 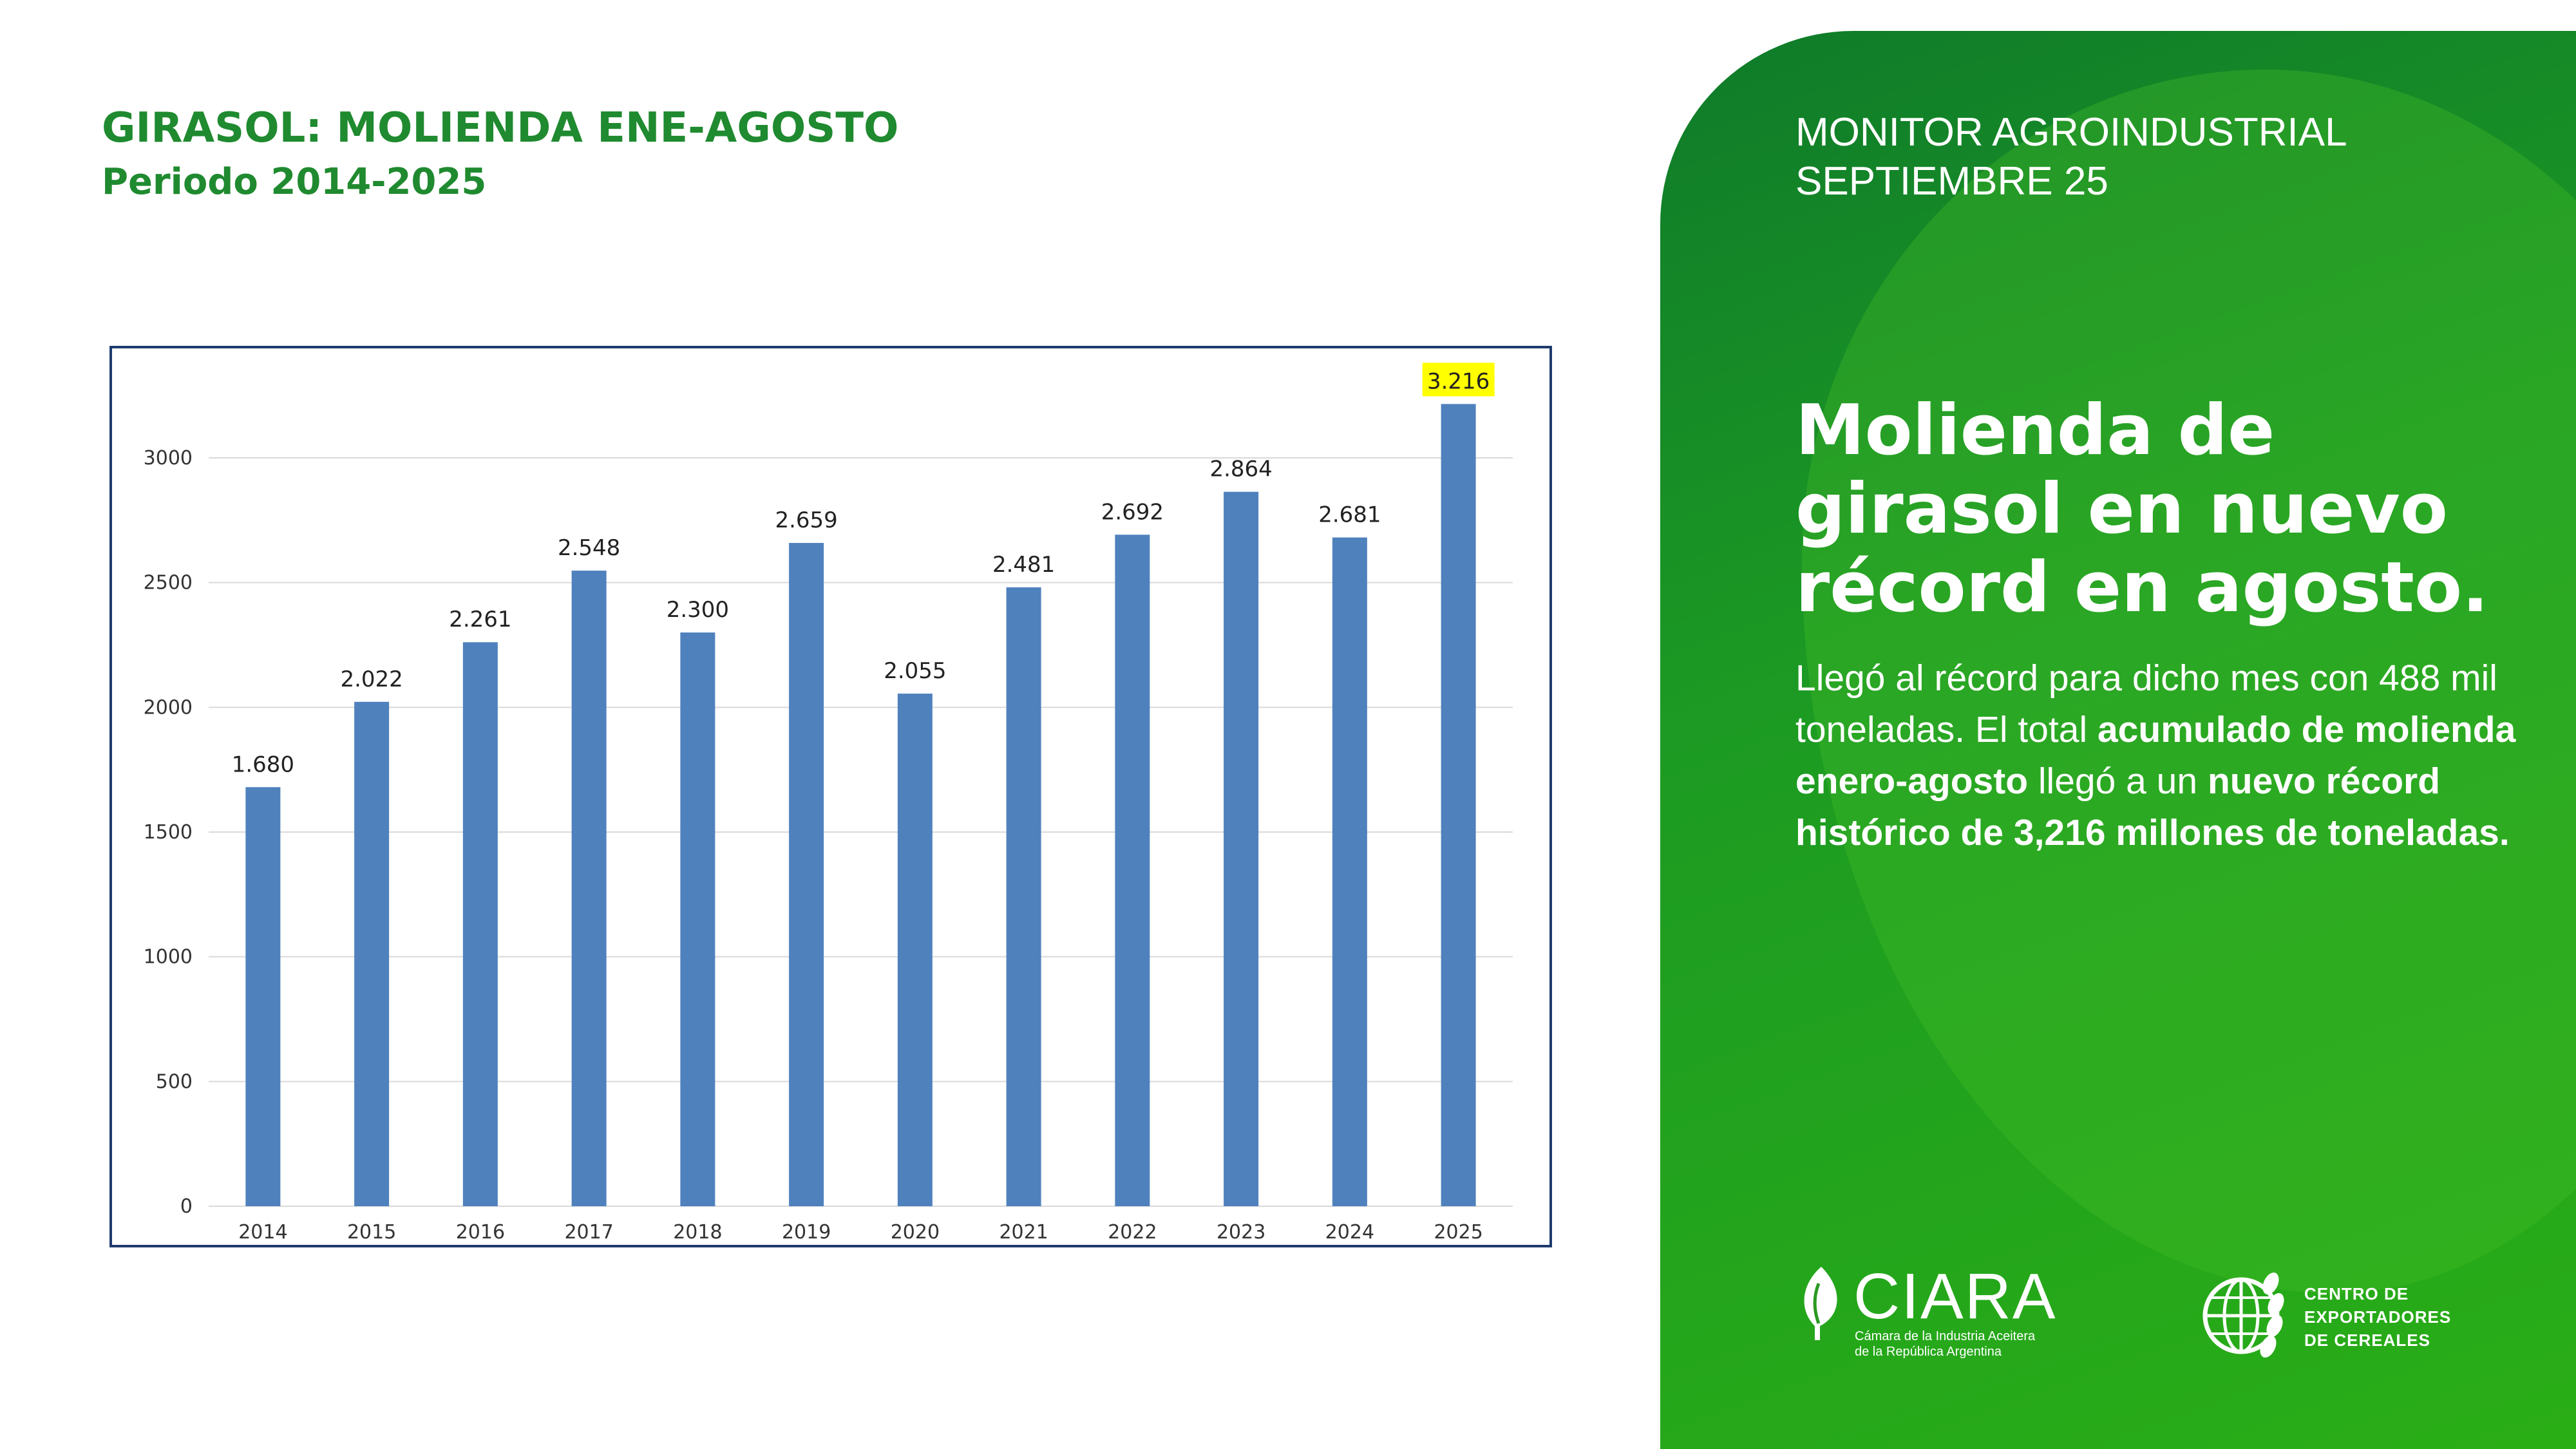 What do you see at coordinates (1132, 512) in the screenshot?
I see `data-label: 2.692` at bounding box center [1132, 512].